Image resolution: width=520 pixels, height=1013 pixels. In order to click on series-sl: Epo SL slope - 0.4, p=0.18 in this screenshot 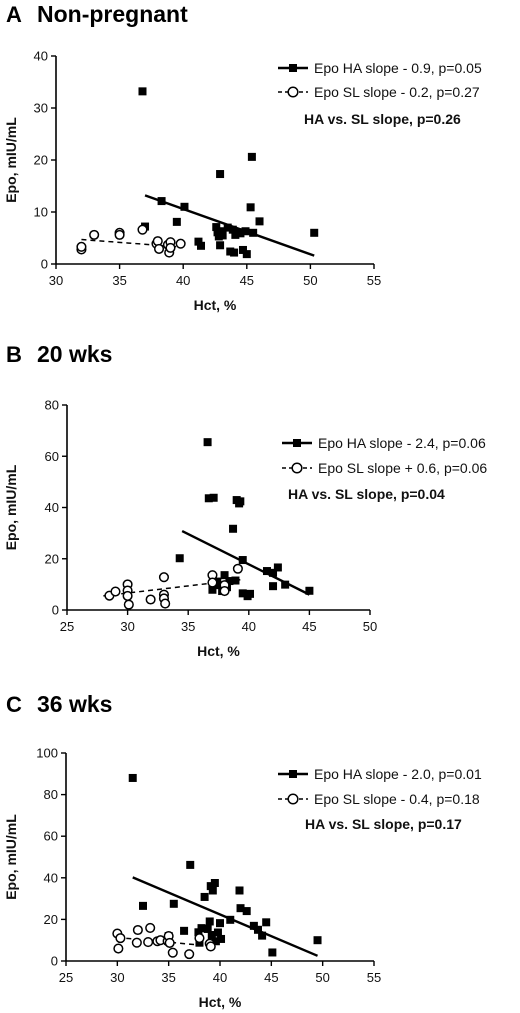, I will do `click(296, 875)`.